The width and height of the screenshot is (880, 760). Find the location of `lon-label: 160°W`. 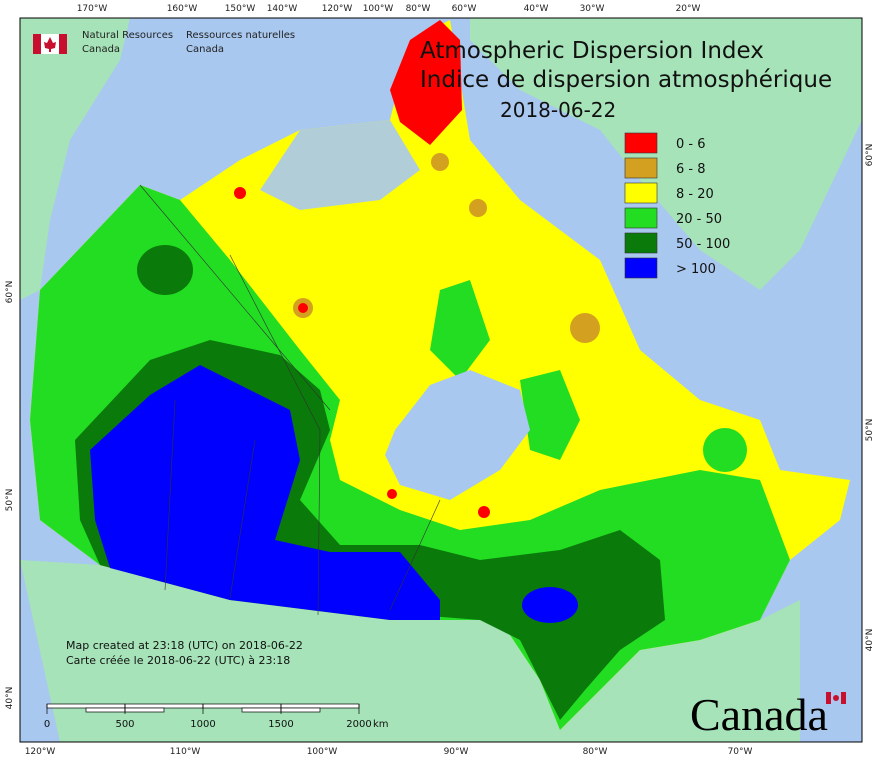

lon-label: 160°W is located at coordinates (182, 9).